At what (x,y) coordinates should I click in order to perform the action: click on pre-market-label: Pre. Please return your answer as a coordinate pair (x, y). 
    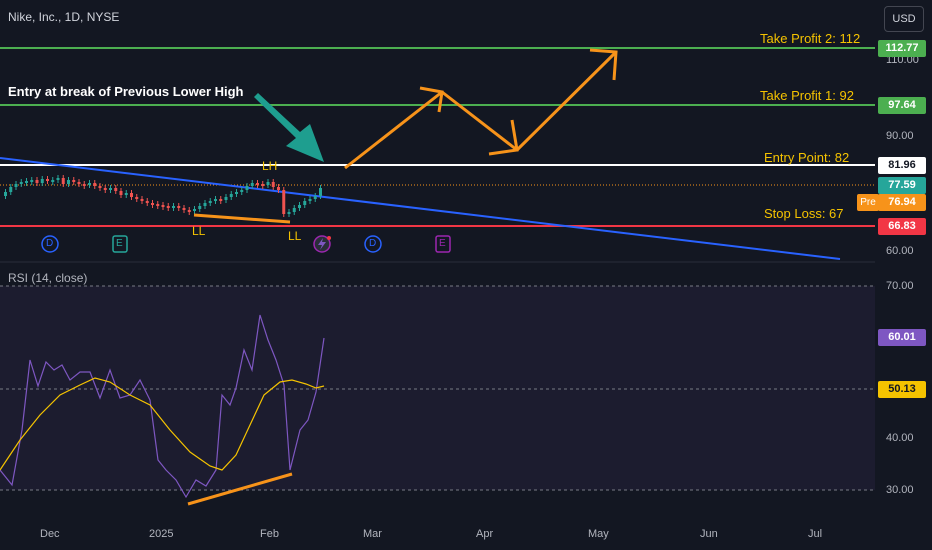
    Looking at the image, I should click on (868, 202).